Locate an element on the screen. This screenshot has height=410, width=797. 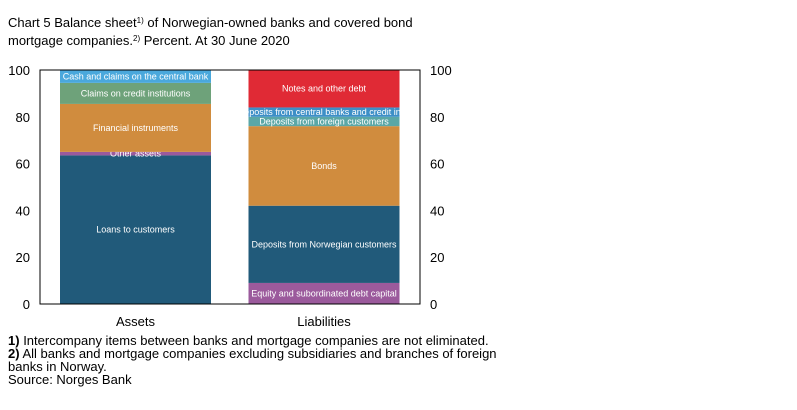
segment-label: Notes and other debt is located at coordinates (324, 89).